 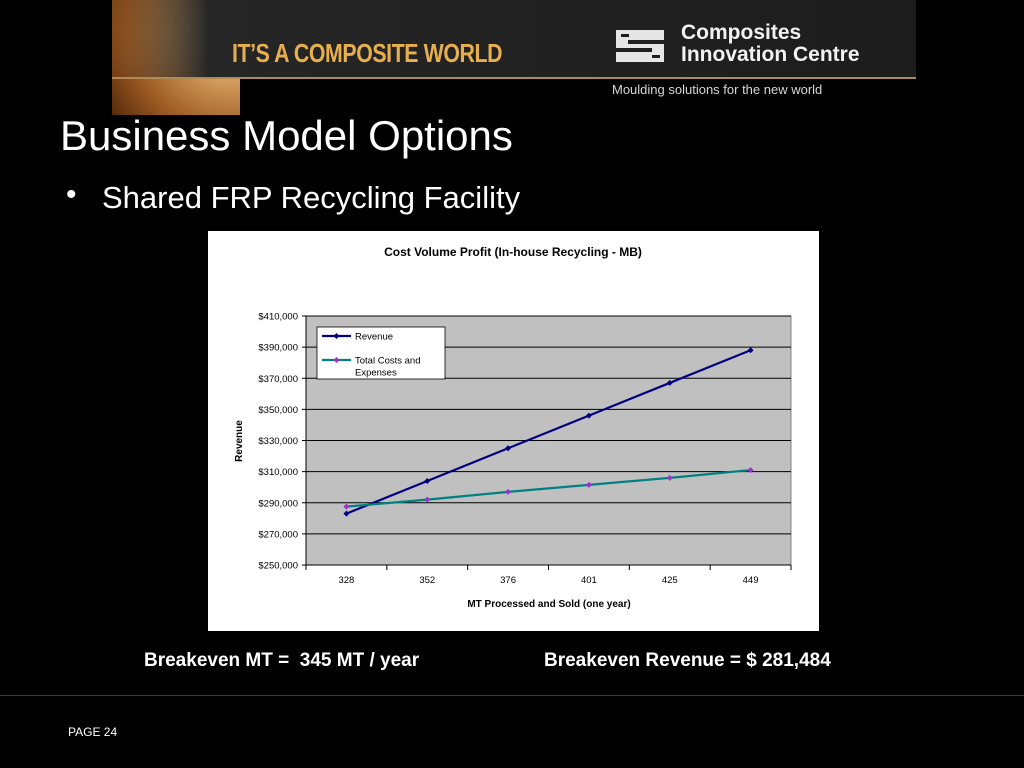 I want to click on x-tick-label: 401, so click(x=589, y=580).